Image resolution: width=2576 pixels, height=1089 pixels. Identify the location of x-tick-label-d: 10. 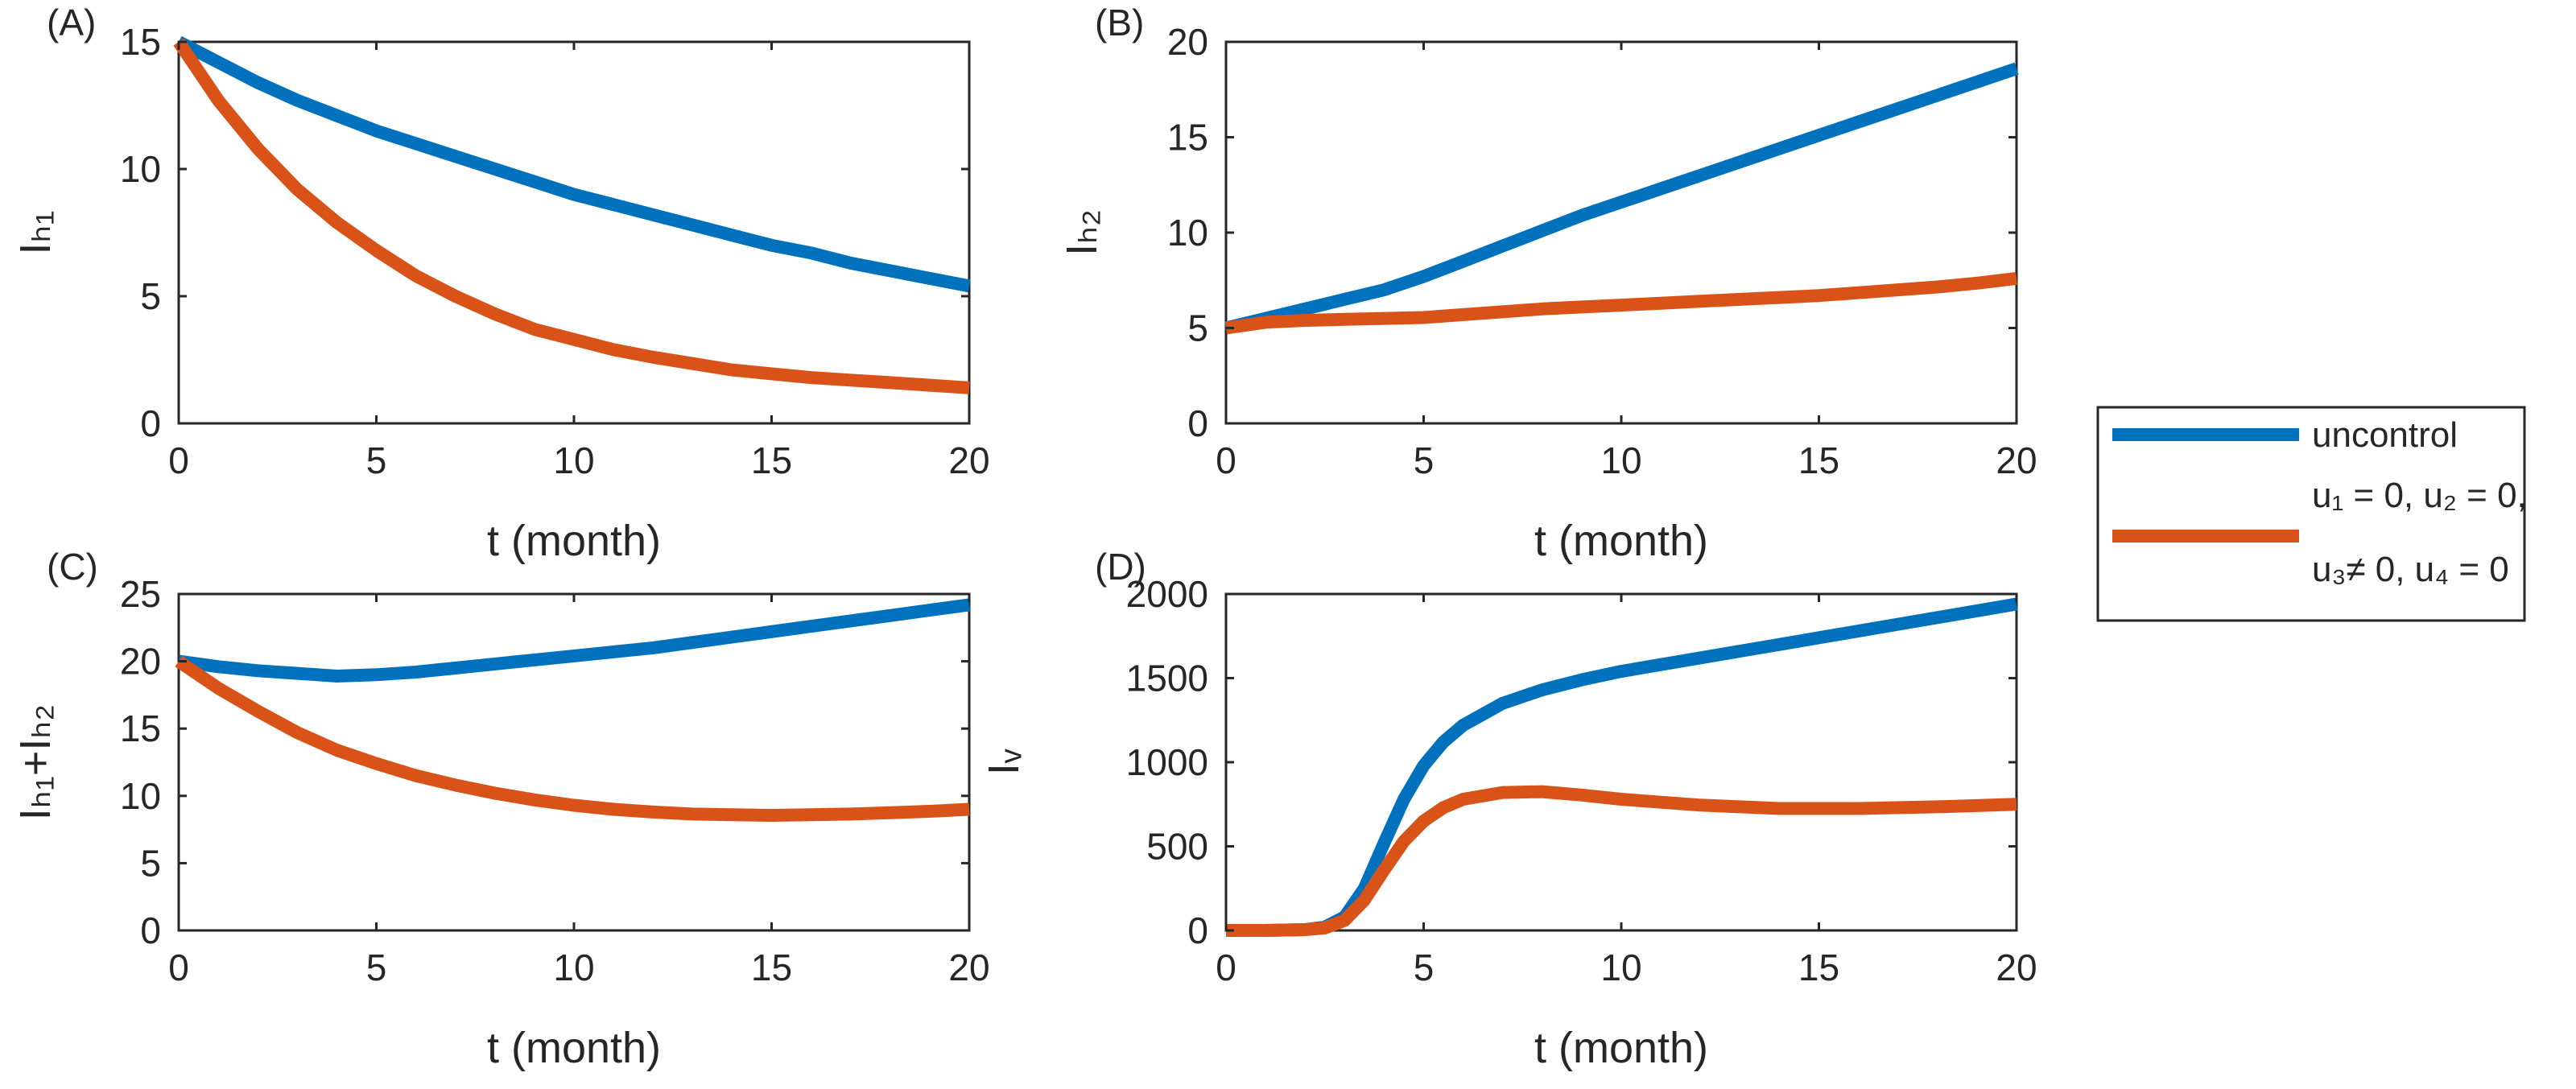
(1620, 967).